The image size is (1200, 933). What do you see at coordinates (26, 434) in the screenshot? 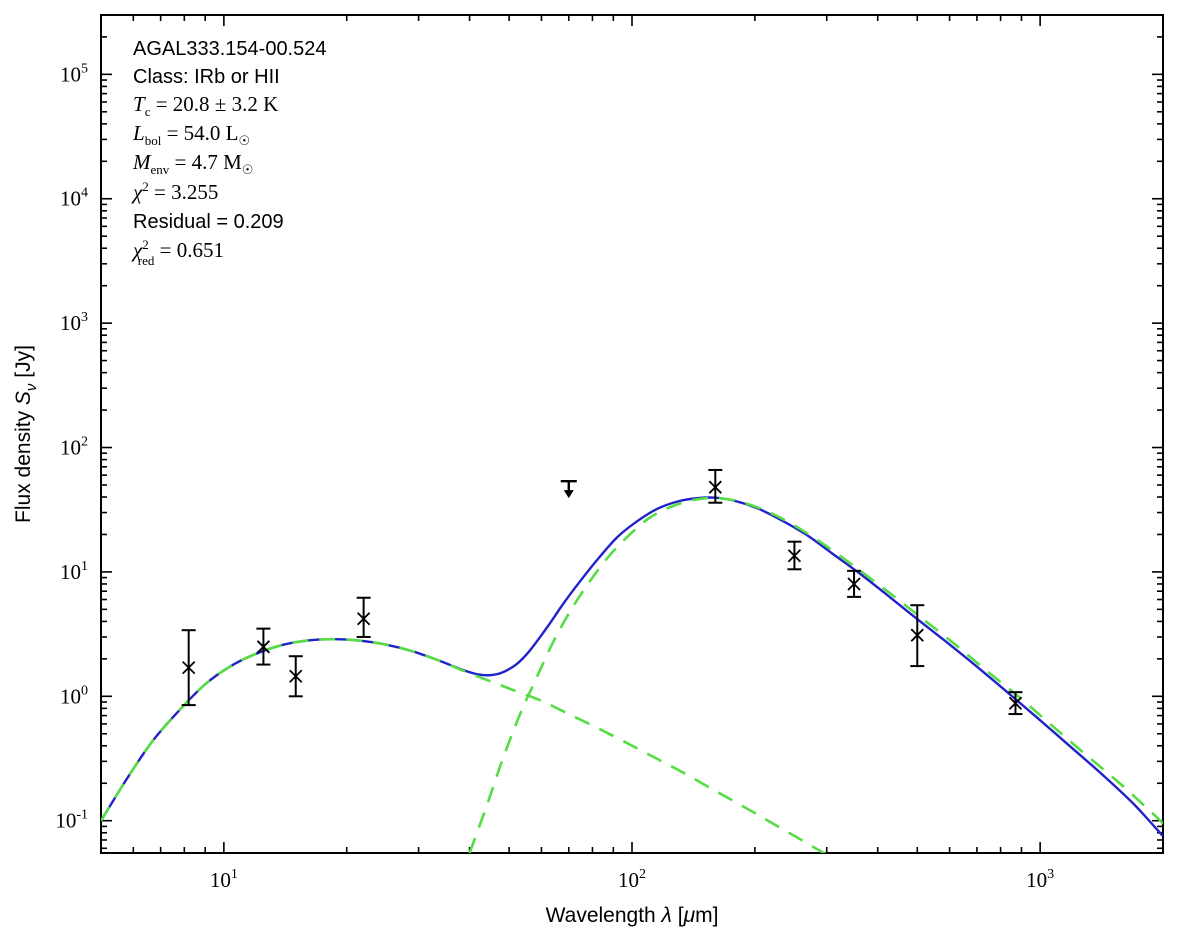
I see `y-axis-title: Flux density Sν [Jy]` at bounding box center [26, 434].